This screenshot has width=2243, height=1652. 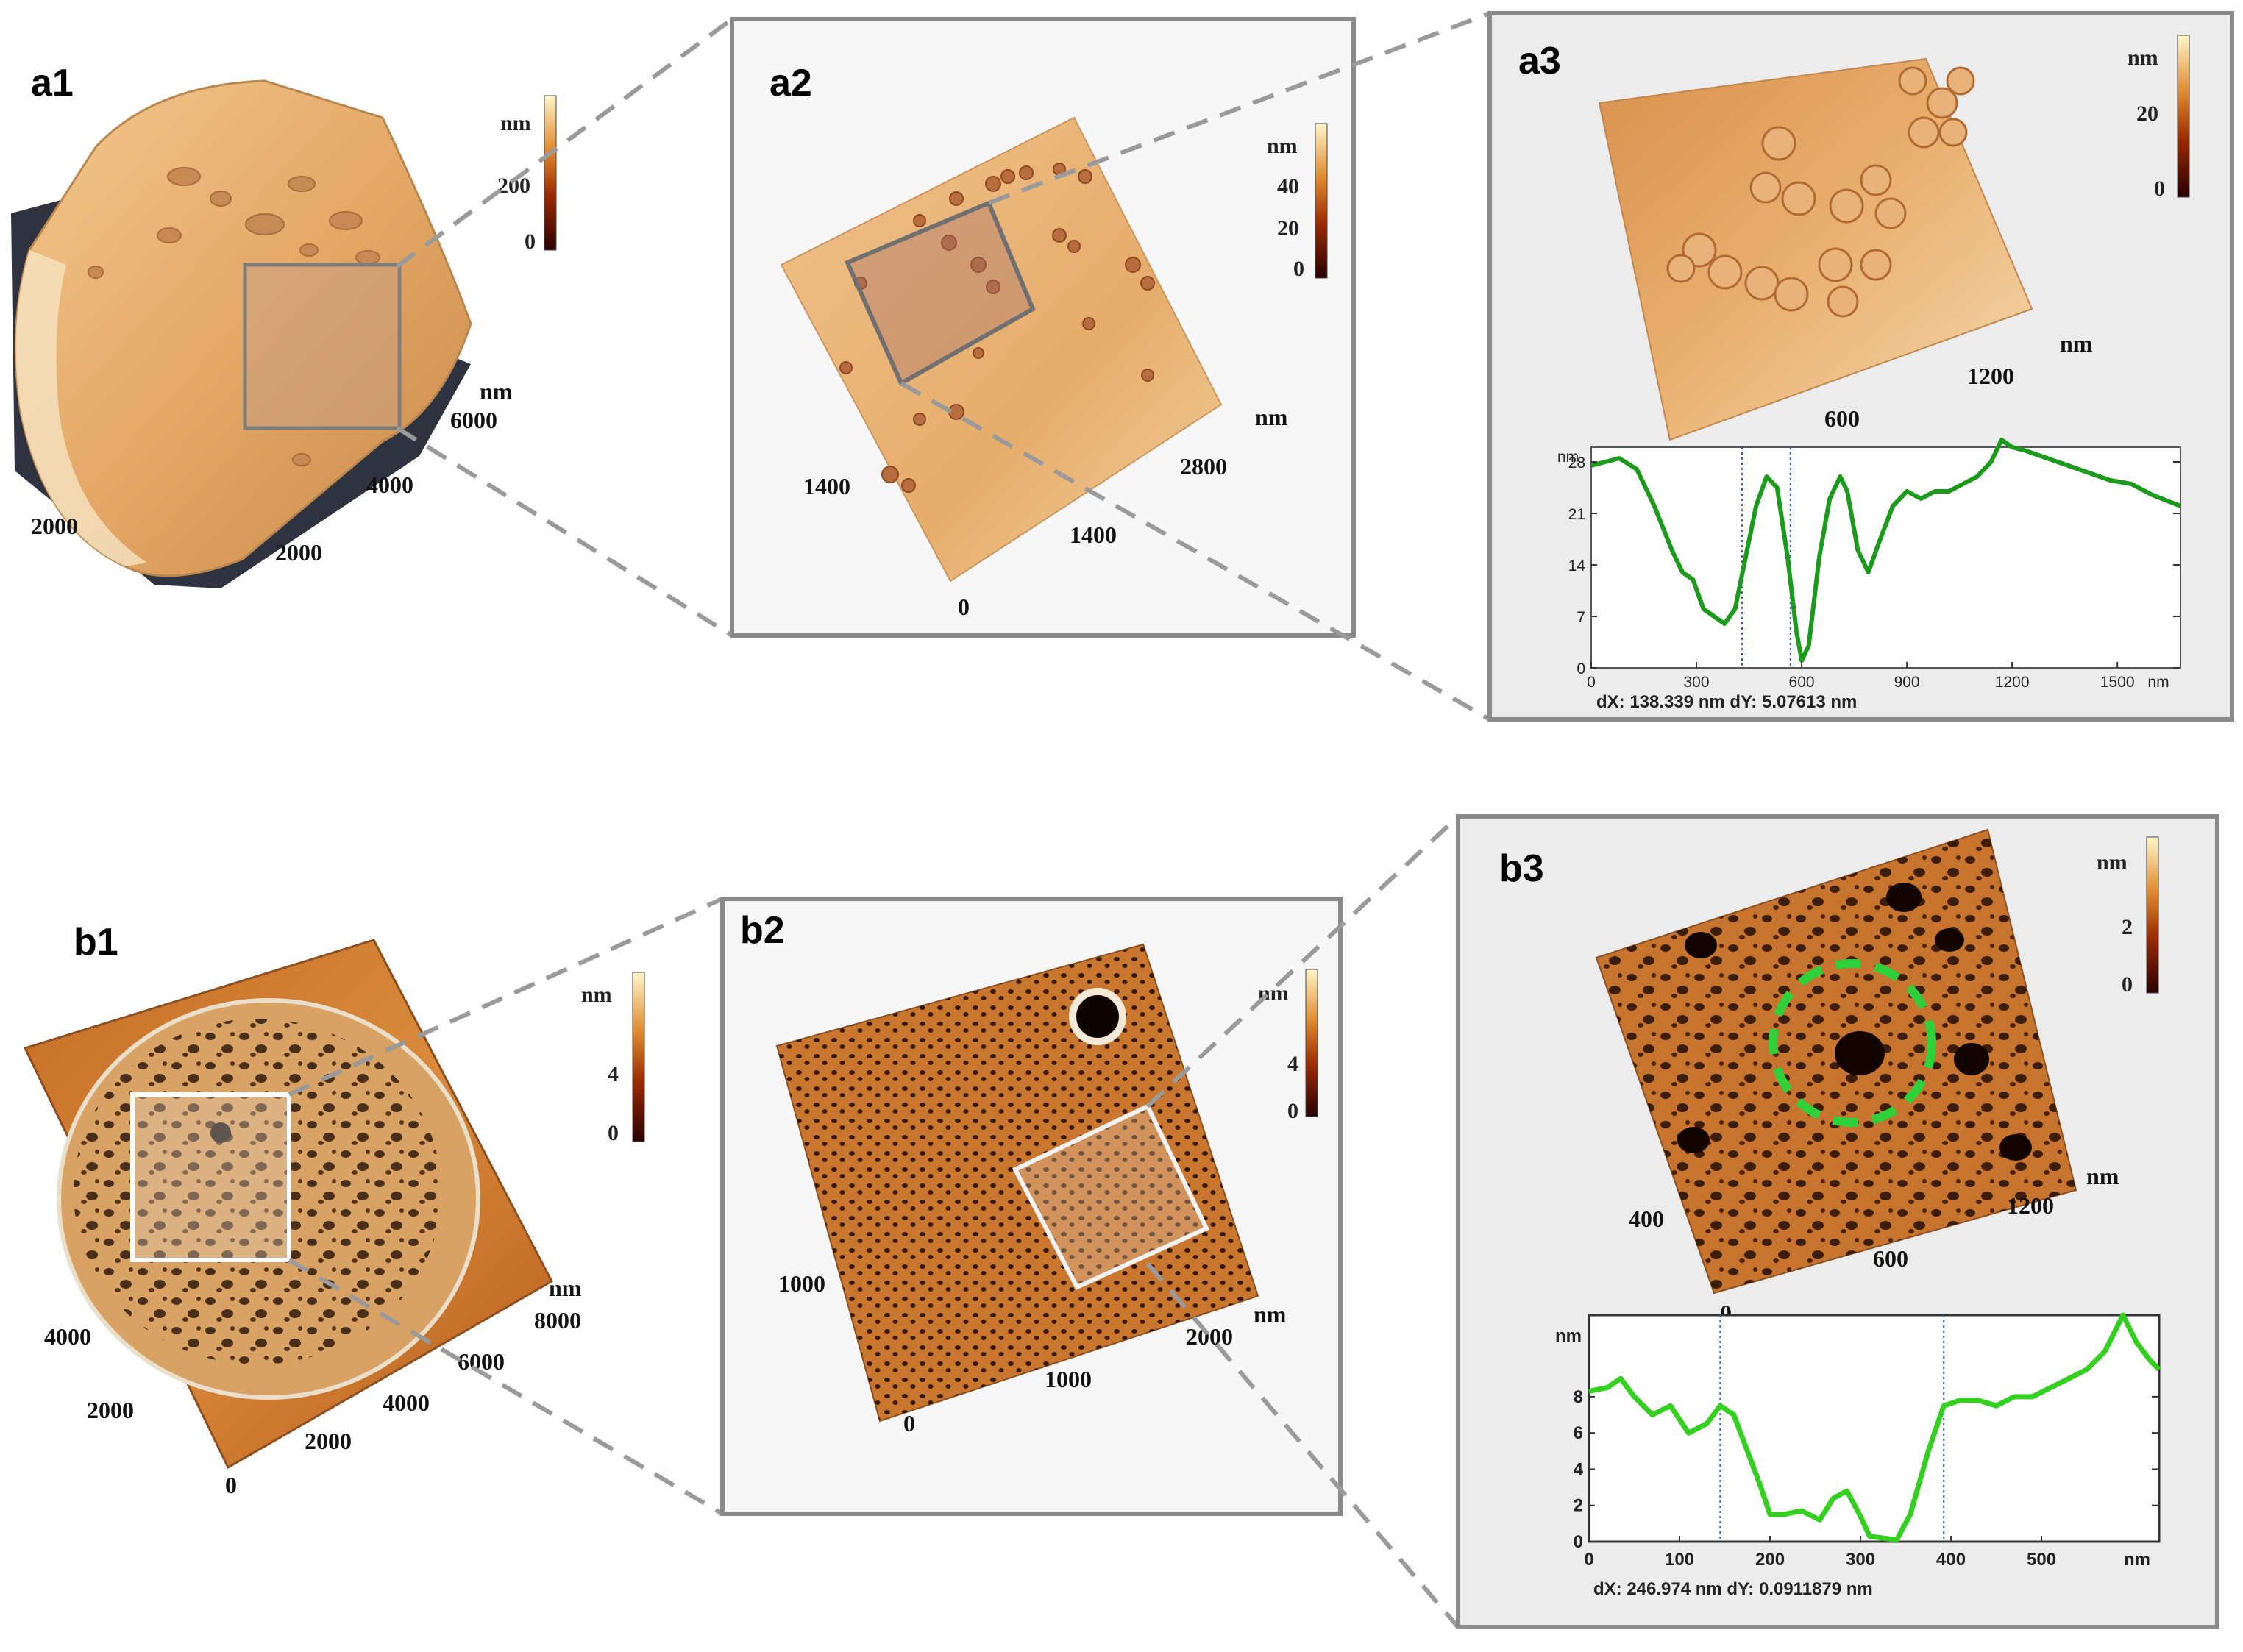 I want to click on a3-colorbar: nm 20 0, so click(x=2159, y=118).